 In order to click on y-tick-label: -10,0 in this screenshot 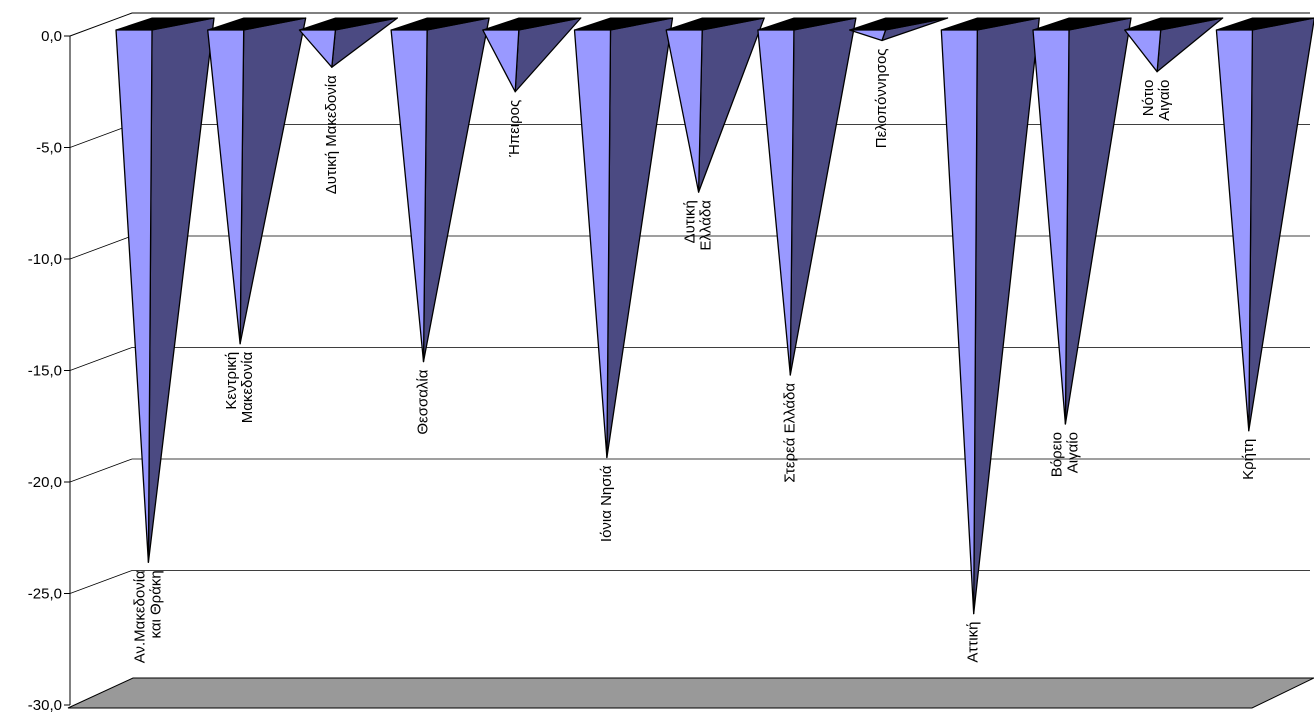, I will do `click(45, 259)`.